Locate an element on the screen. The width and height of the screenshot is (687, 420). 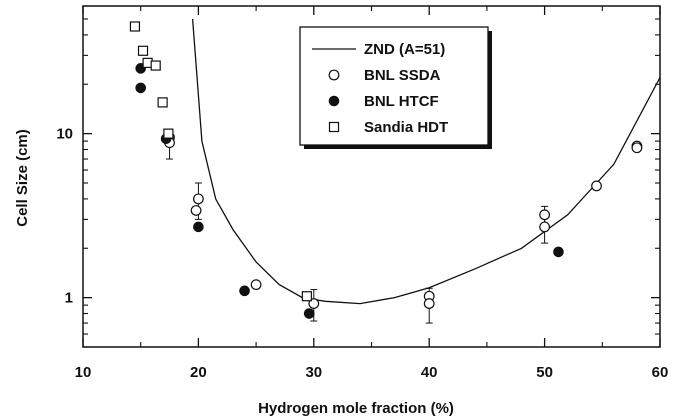
legend-entry: ZND (A=51) is located at coordinates (404, 49).